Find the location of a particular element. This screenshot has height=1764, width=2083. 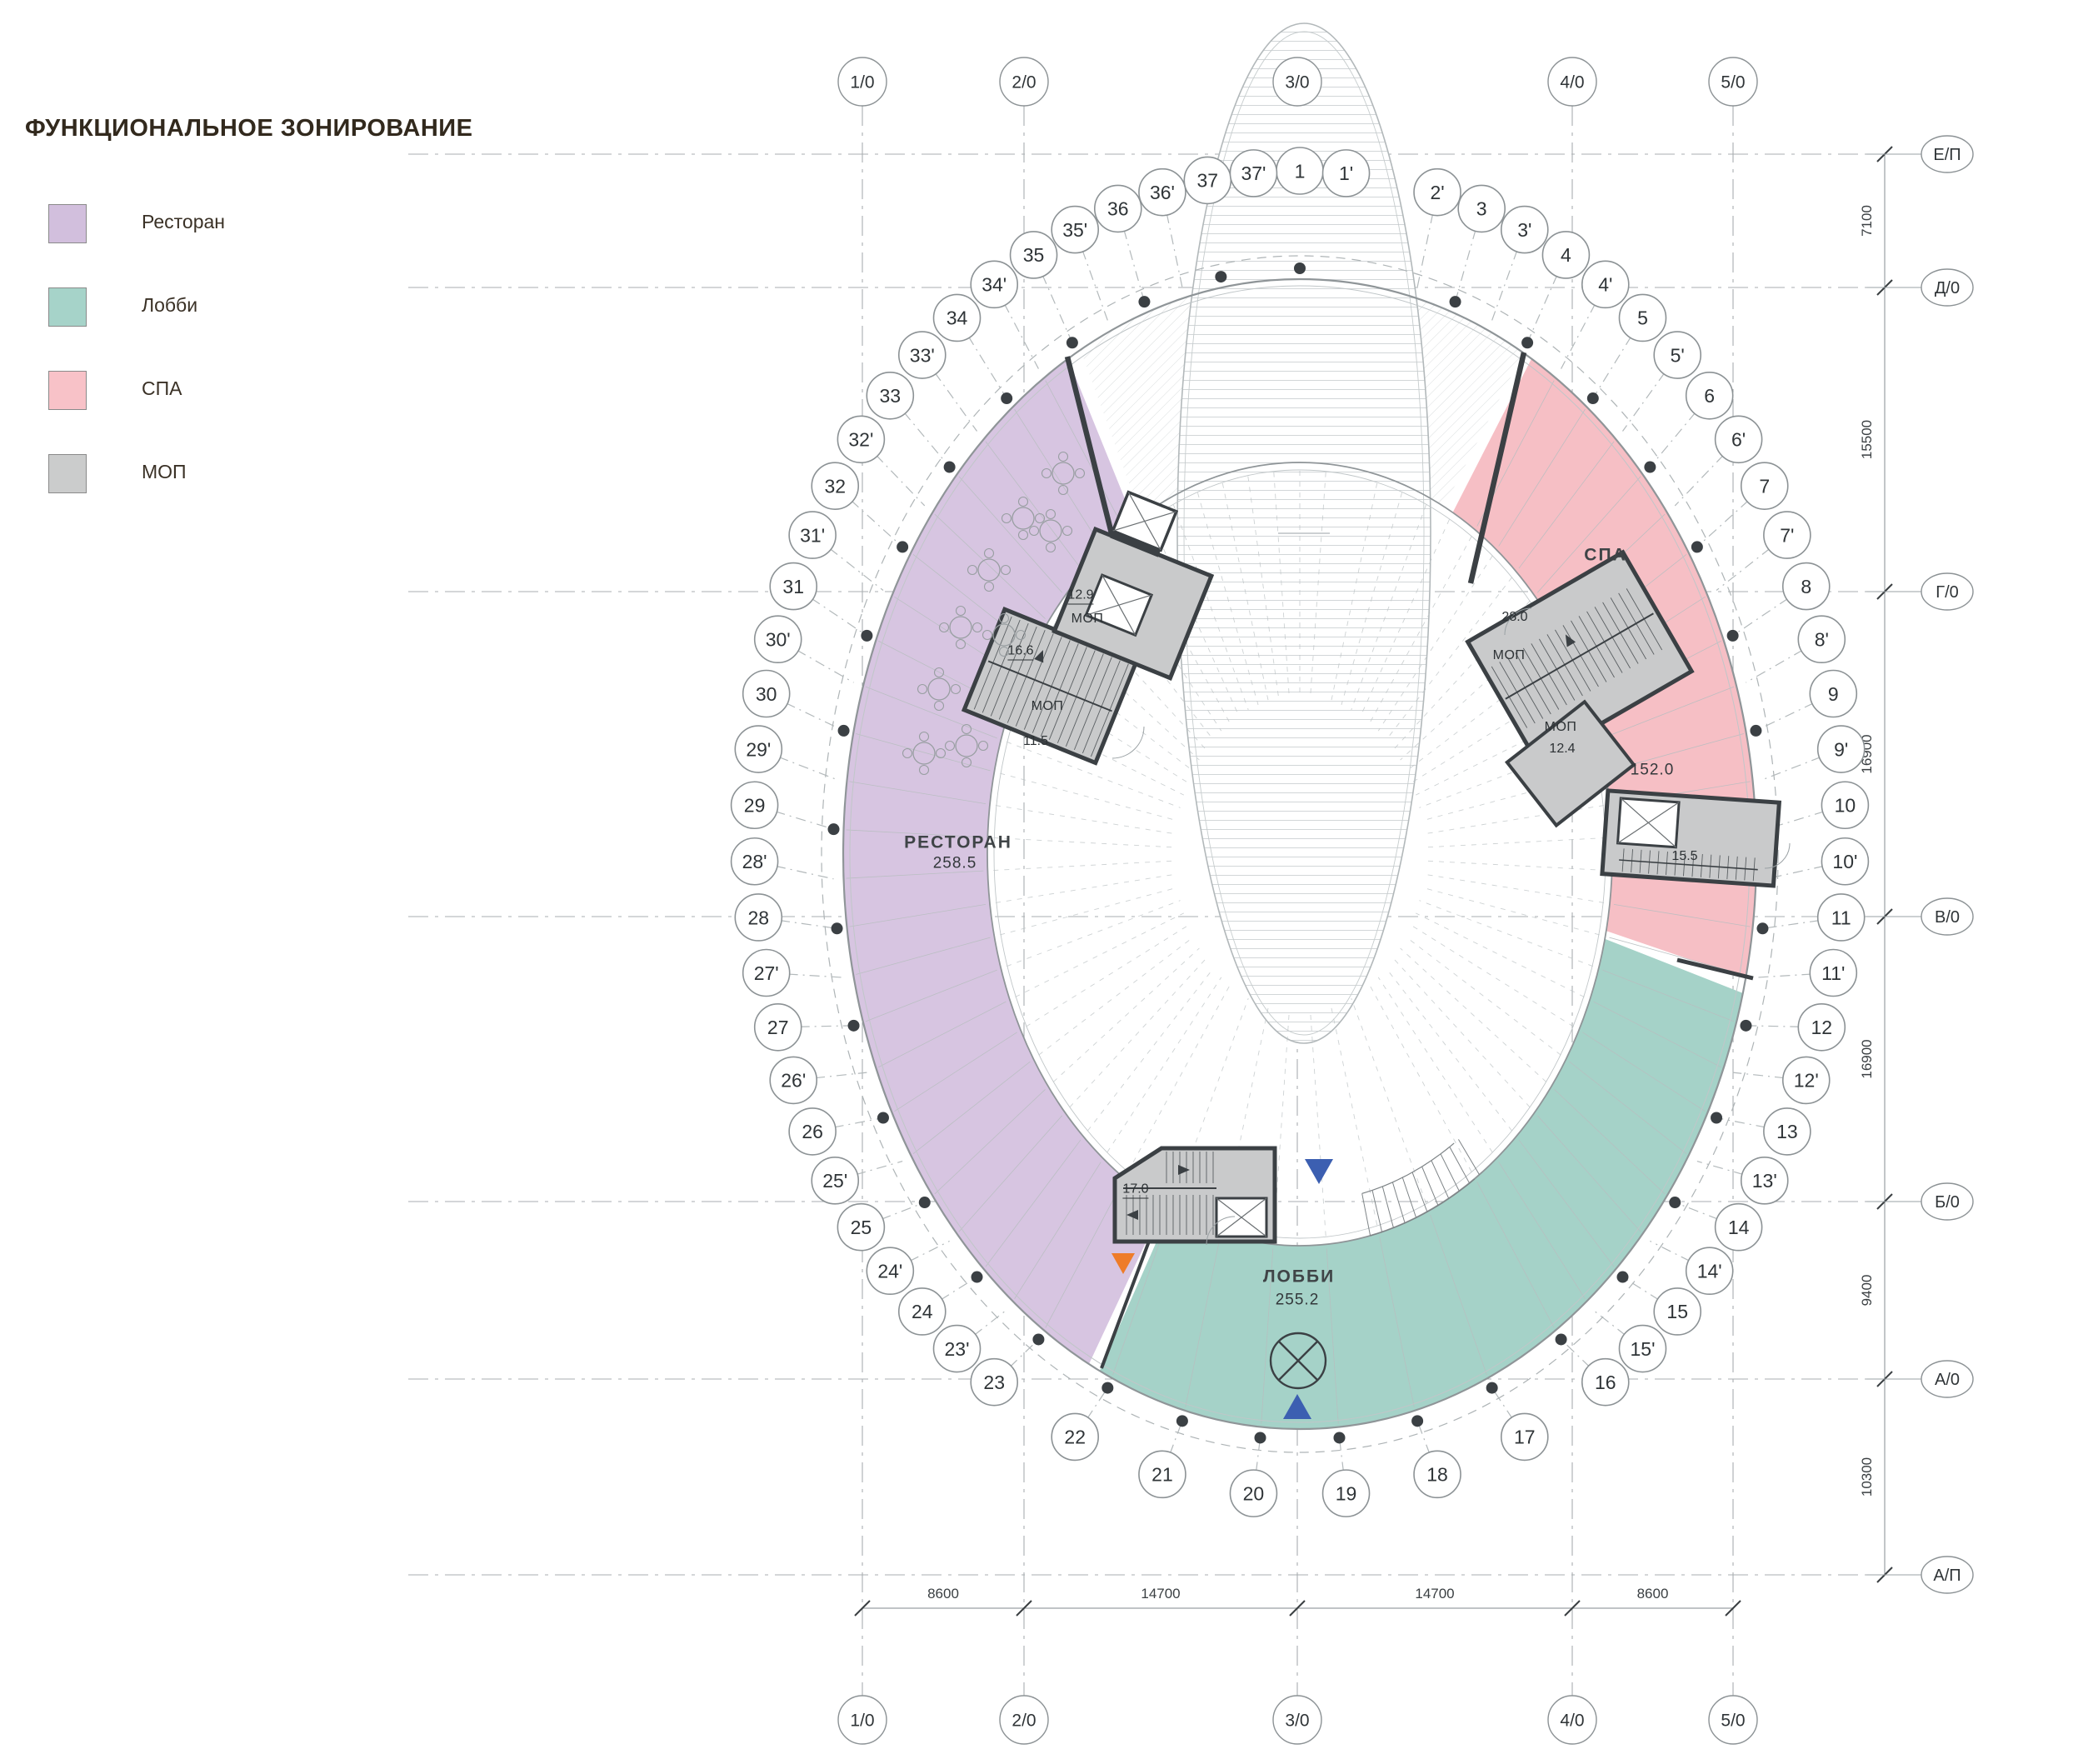

axis-bubble-label: 17 is located at coordinates (1525, 1437).